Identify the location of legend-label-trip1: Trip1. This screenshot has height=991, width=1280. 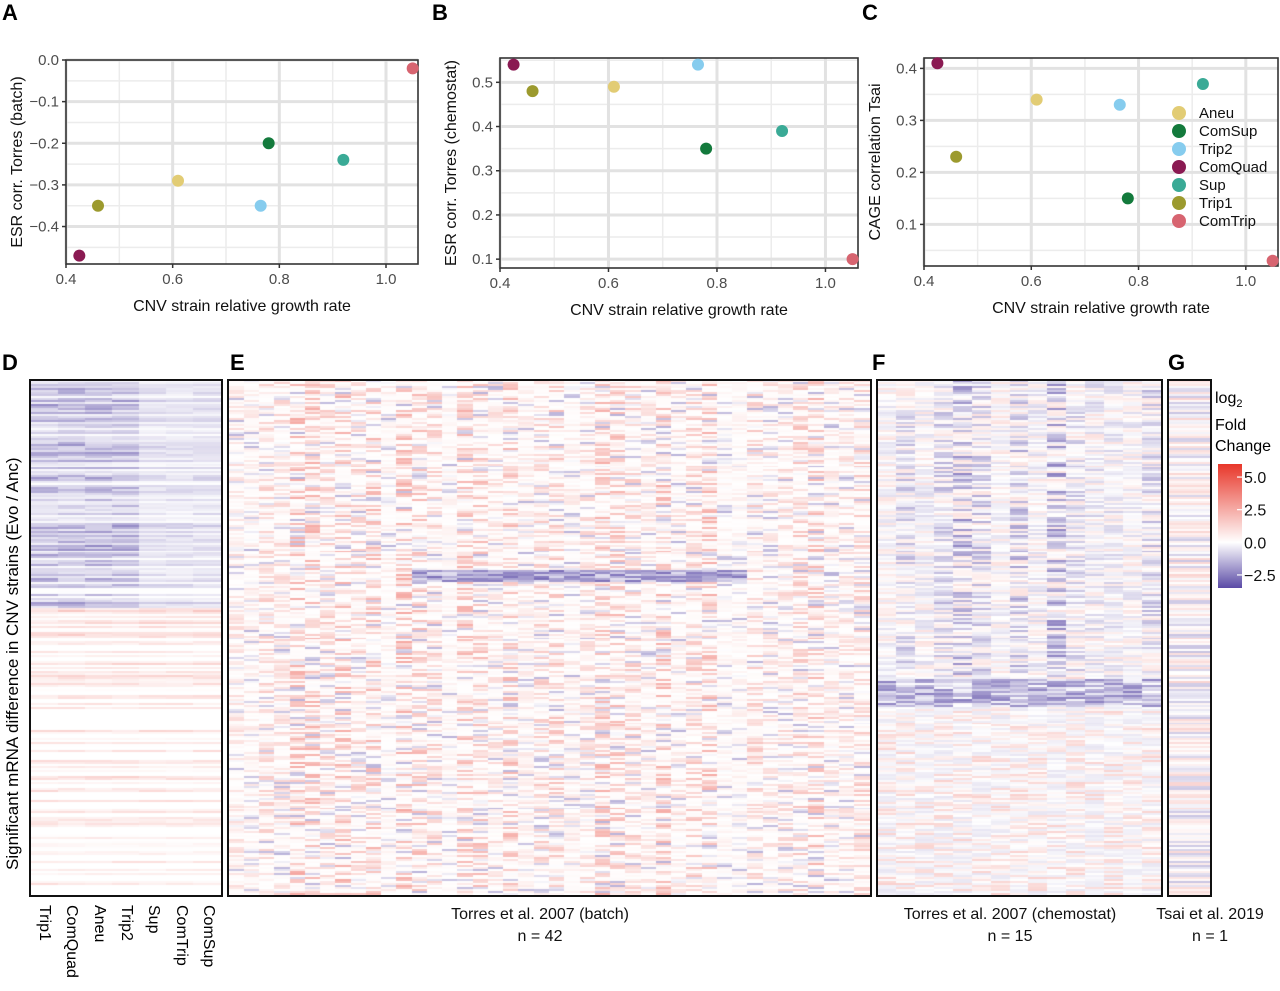
(1216, 203).